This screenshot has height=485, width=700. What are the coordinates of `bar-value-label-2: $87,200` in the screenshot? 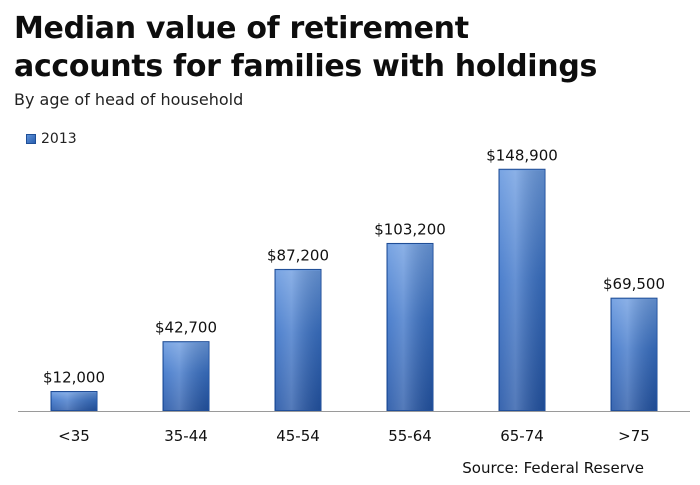 It's located at (298, 255).